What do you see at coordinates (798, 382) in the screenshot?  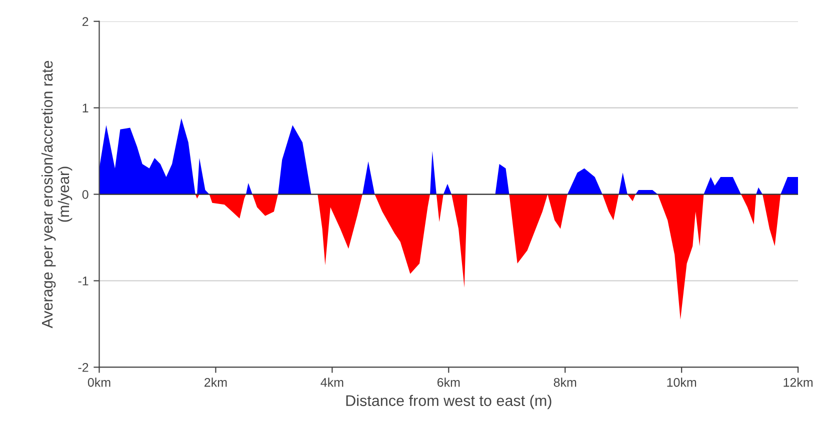 I see `x-tick-label: 12km` at bounding box center [798, 382].